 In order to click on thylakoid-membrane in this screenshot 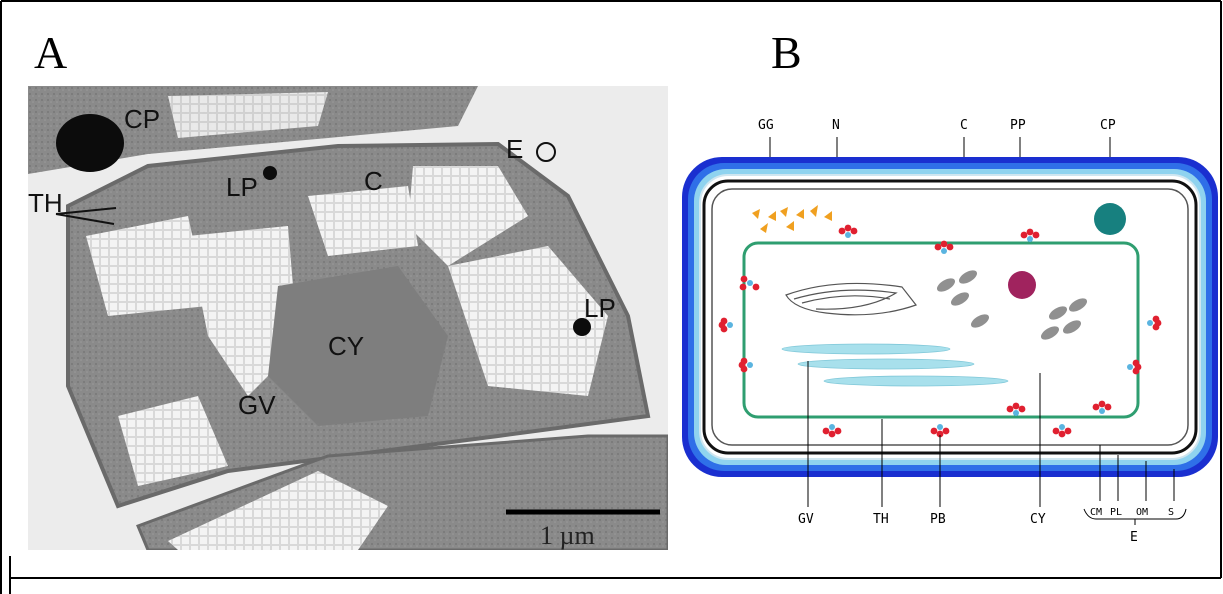, I will do `click(941, 330)`.